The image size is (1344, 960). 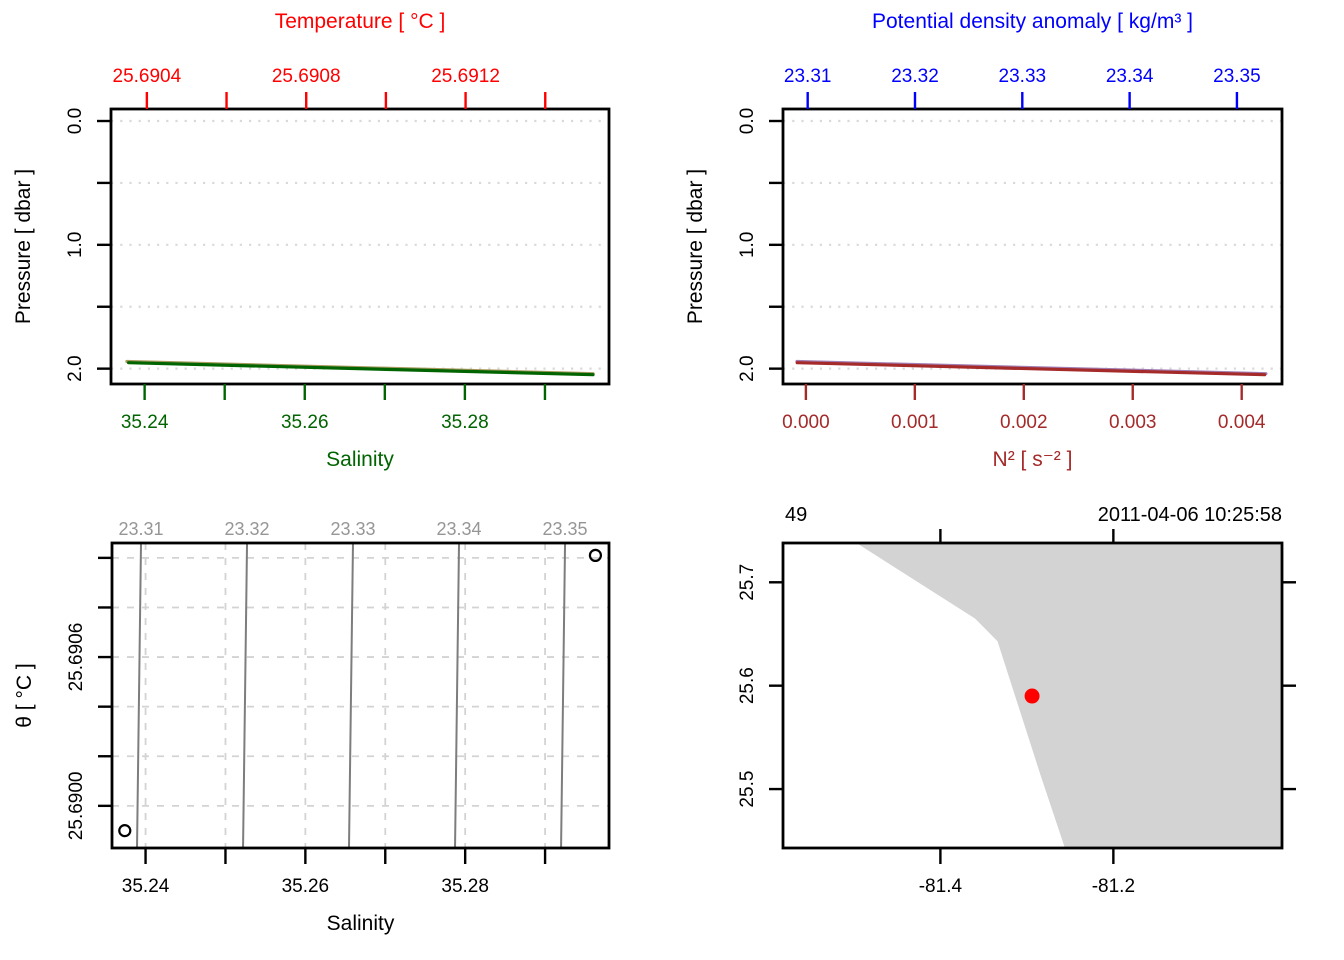 What do you see at coordinates (941, 886) in the screenshot?
I see `tick-label: -81.4` at bounding box center [941, 886].